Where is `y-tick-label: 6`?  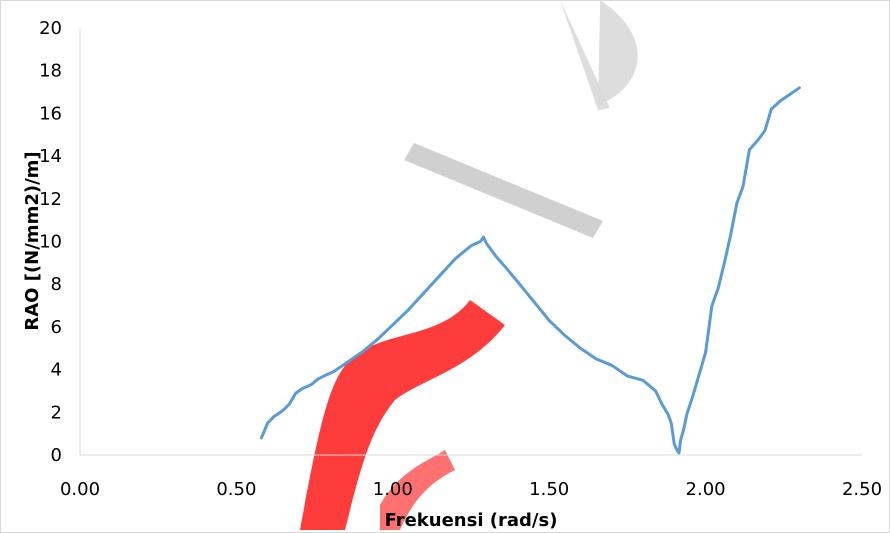 y-tick-label: 6 is located at coordinates (56, 327).